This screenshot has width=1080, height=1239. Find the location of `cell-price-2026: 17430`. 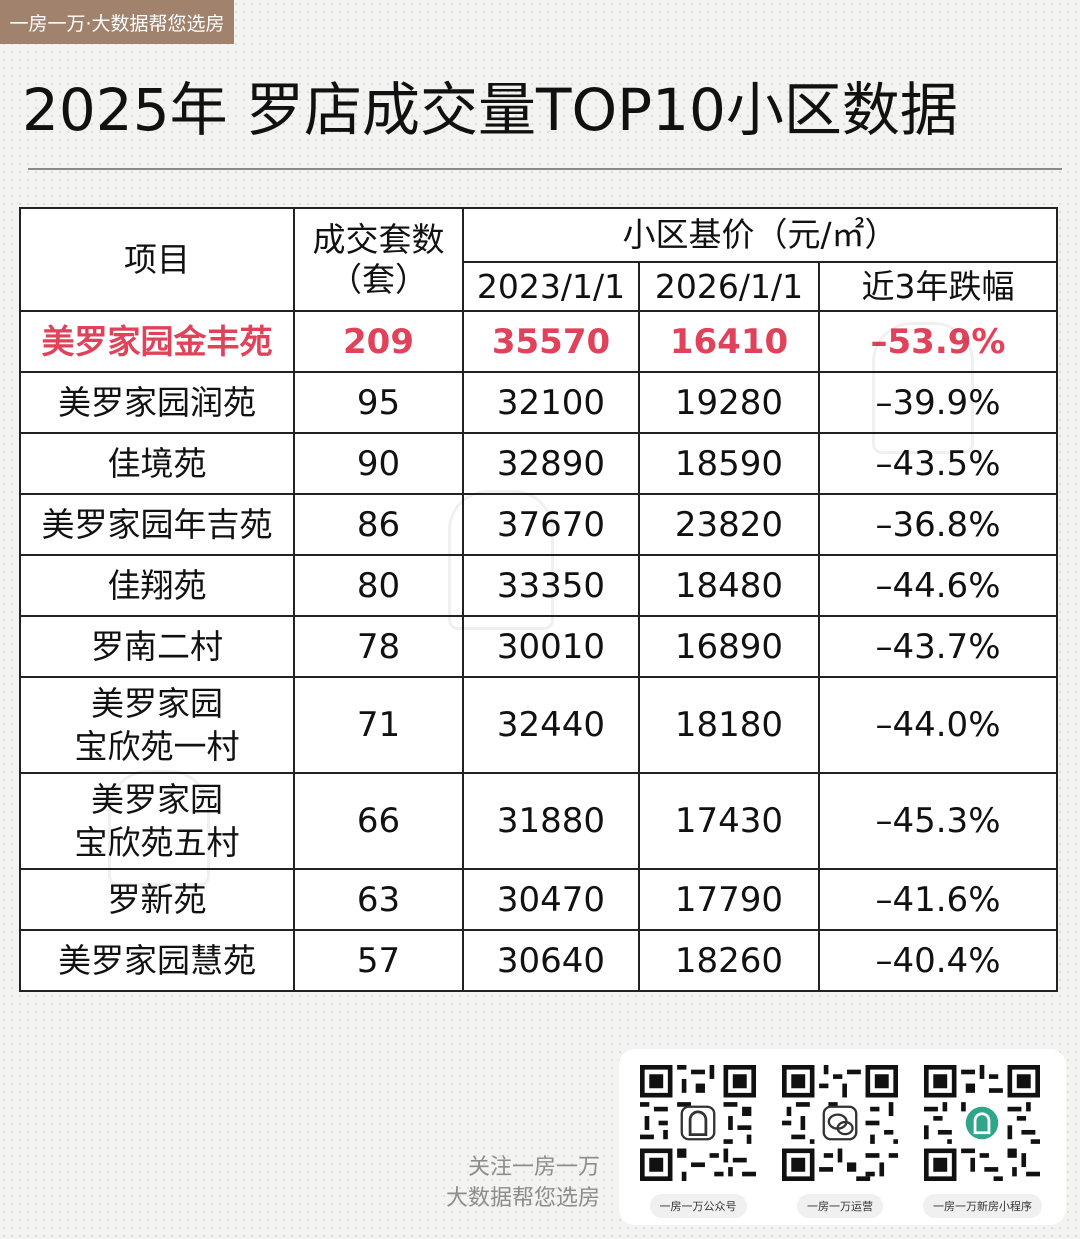

cell-price-2026: 17430 is located at coordinates (729, 821).